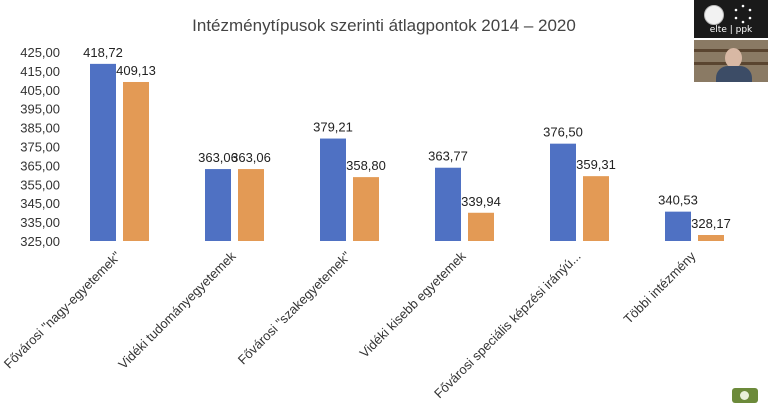 This screenshot has width=768, height=405. What do you see at coordinates (714, 15) in the screenshot?
I see `university-seal-icon` at bounding box center [714, 15].